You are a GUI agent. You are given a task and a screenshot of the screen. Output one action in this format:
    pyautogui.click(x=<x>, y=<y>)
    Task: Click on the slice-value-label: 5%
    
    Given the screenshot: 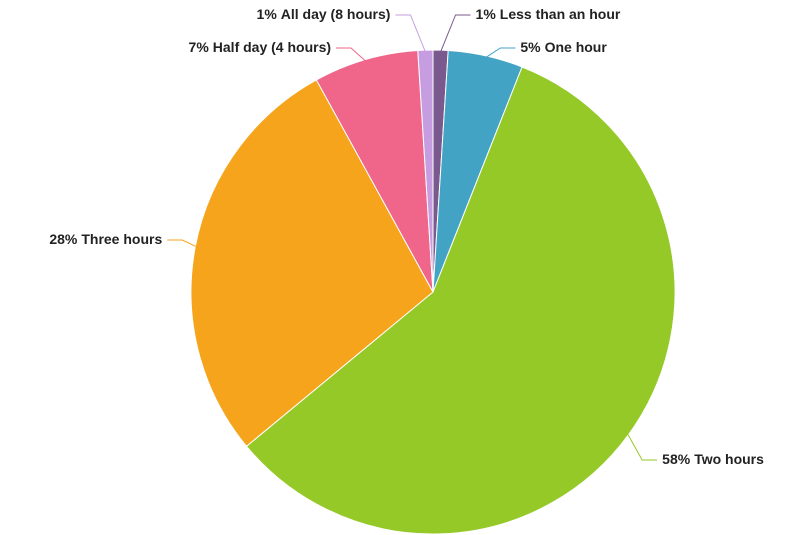 What is the action you would take?
    pyautogui.click(x=530, y=47)
    